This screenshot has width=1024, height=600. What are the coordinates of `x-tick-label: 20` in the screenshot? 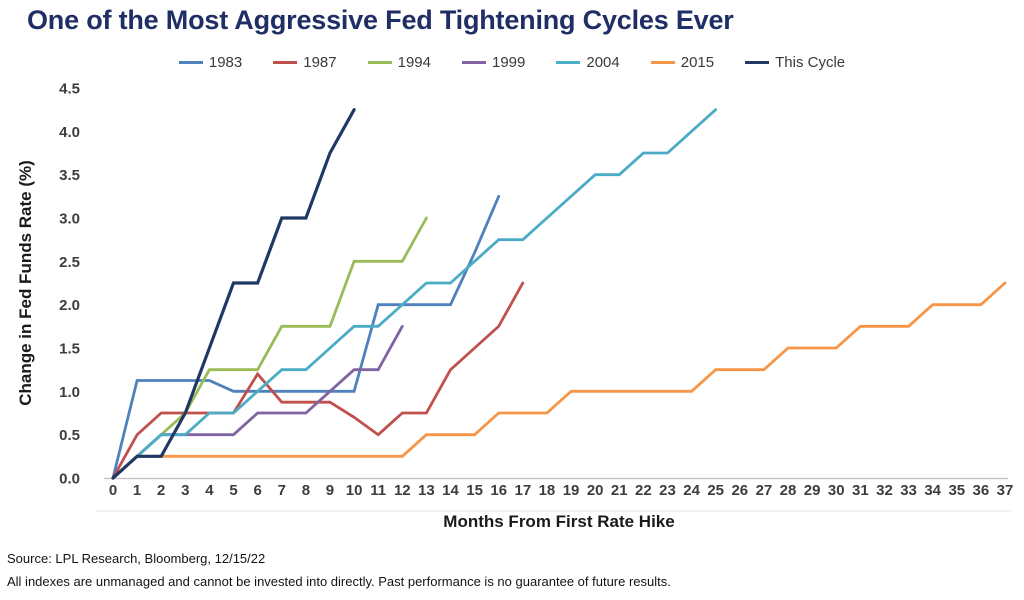 It's located at (595, 490).